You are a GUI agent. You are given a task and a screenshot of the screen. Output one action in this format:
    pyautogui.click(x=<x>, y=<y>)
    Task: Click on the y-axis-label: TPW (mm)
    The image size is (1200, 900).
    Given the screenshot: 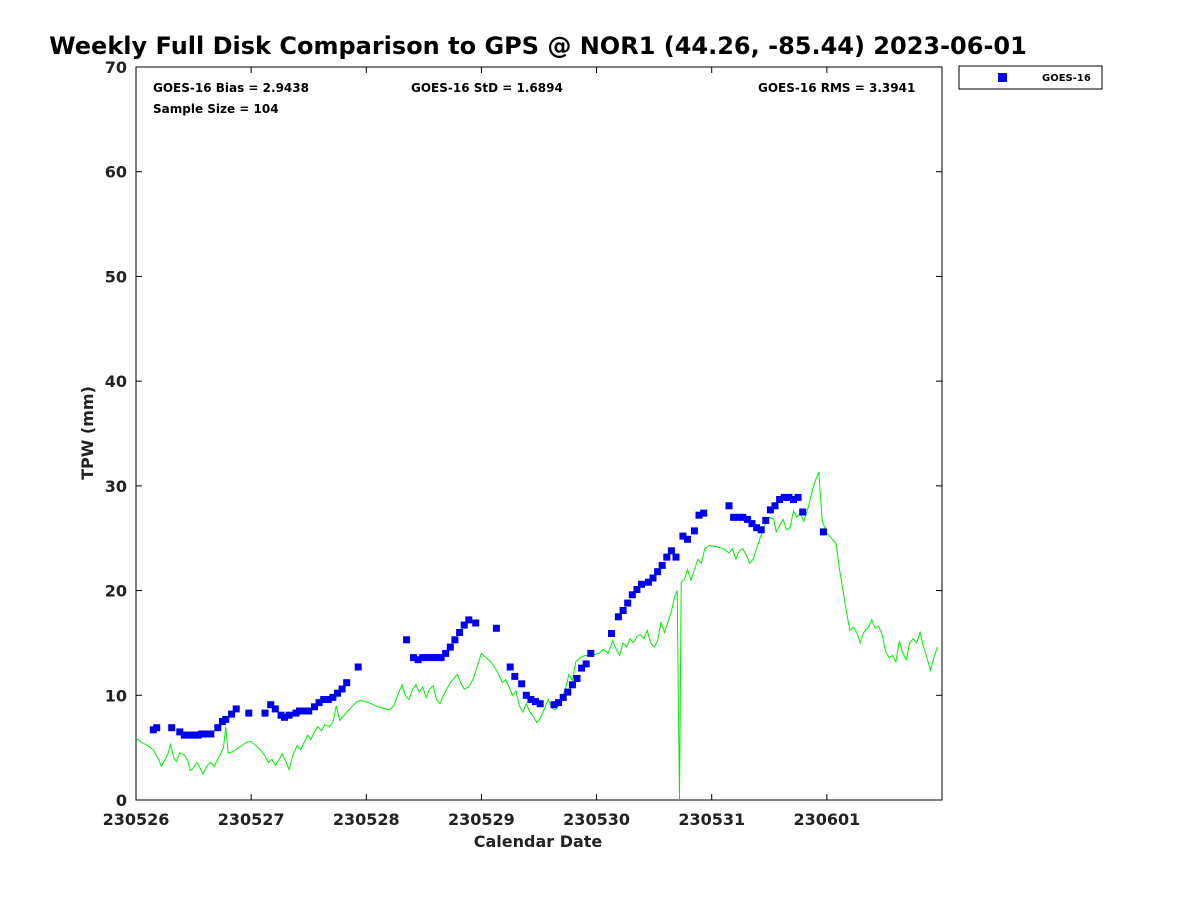 What is the action you would take?
    pyautogui.click(x=87, y=433)
    